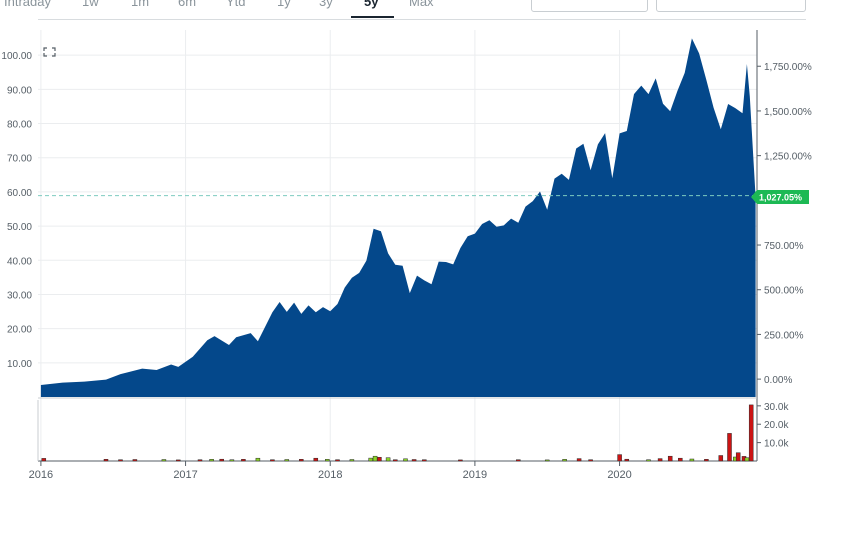 The width and height of the screenshot is (861, 540). What do you see at coordinates (731, 6) in the screenshot?
I see `date-to-field` at bounding box center [731, 6].